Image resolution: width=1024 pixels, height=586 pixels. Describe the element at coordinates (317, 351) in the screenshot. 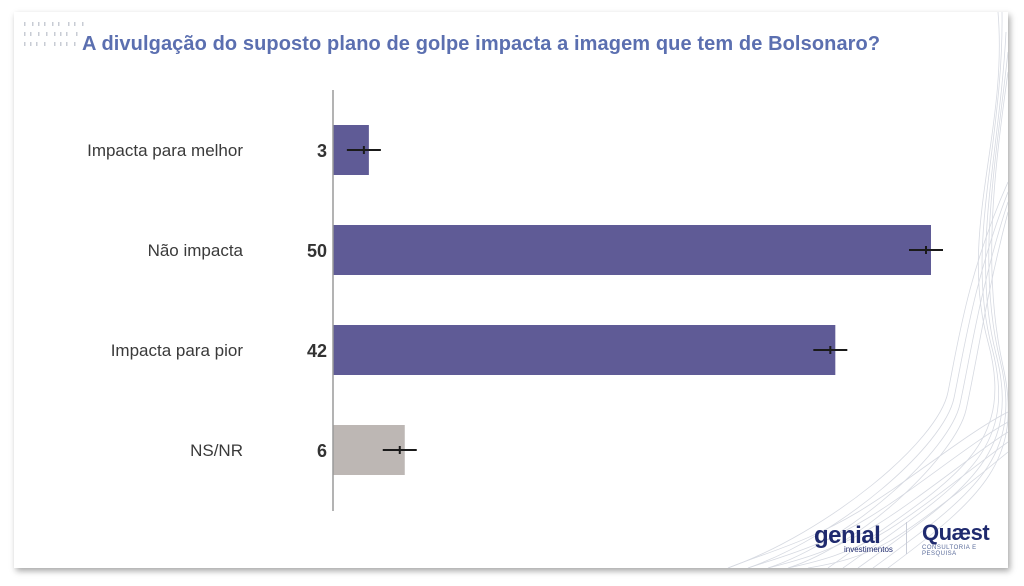

I see `value-label: 42` at that location.